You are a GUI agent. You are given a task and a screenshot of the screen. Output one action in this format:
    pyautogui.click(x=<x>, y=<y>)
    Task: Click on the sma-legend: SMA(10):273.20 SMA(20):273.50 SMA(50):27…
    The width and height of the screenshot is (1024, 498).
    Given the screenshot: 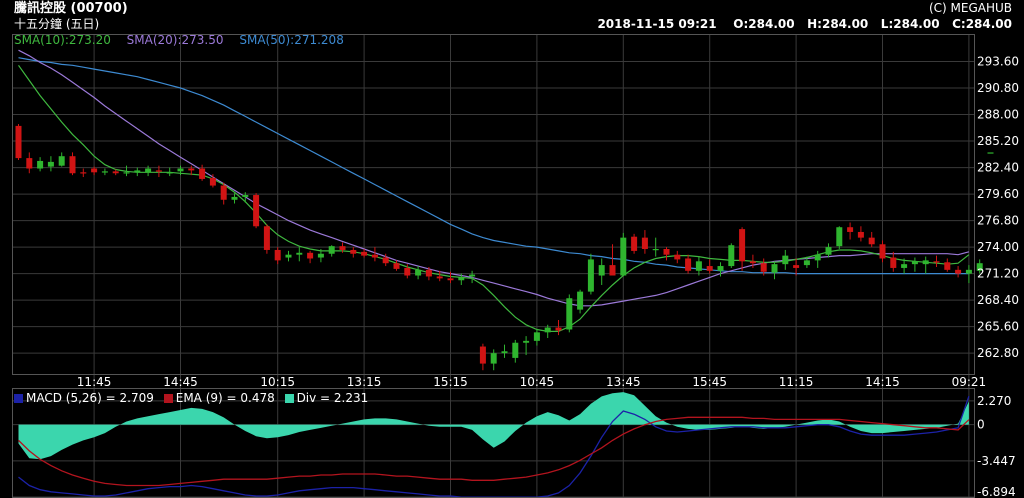 What is the action you would take?
    pyautogui.click(x=179, y=40)
    